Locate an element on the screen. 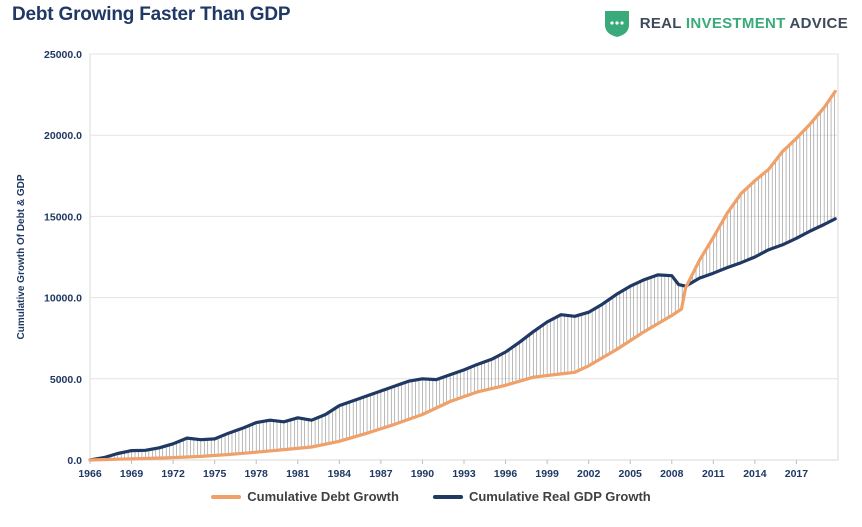 The image size is (862, 527). legend-item-gdp: Cumulative Real GDP Growth is located at coordinates (541, 496).